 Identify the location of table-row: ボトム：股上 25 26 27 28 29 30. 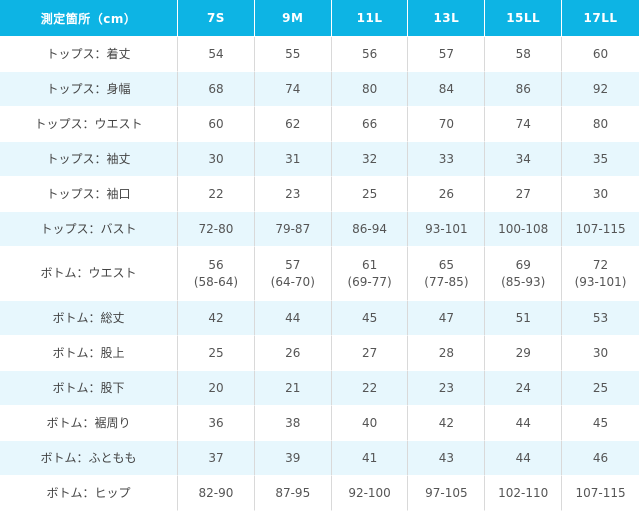
(319, 353).